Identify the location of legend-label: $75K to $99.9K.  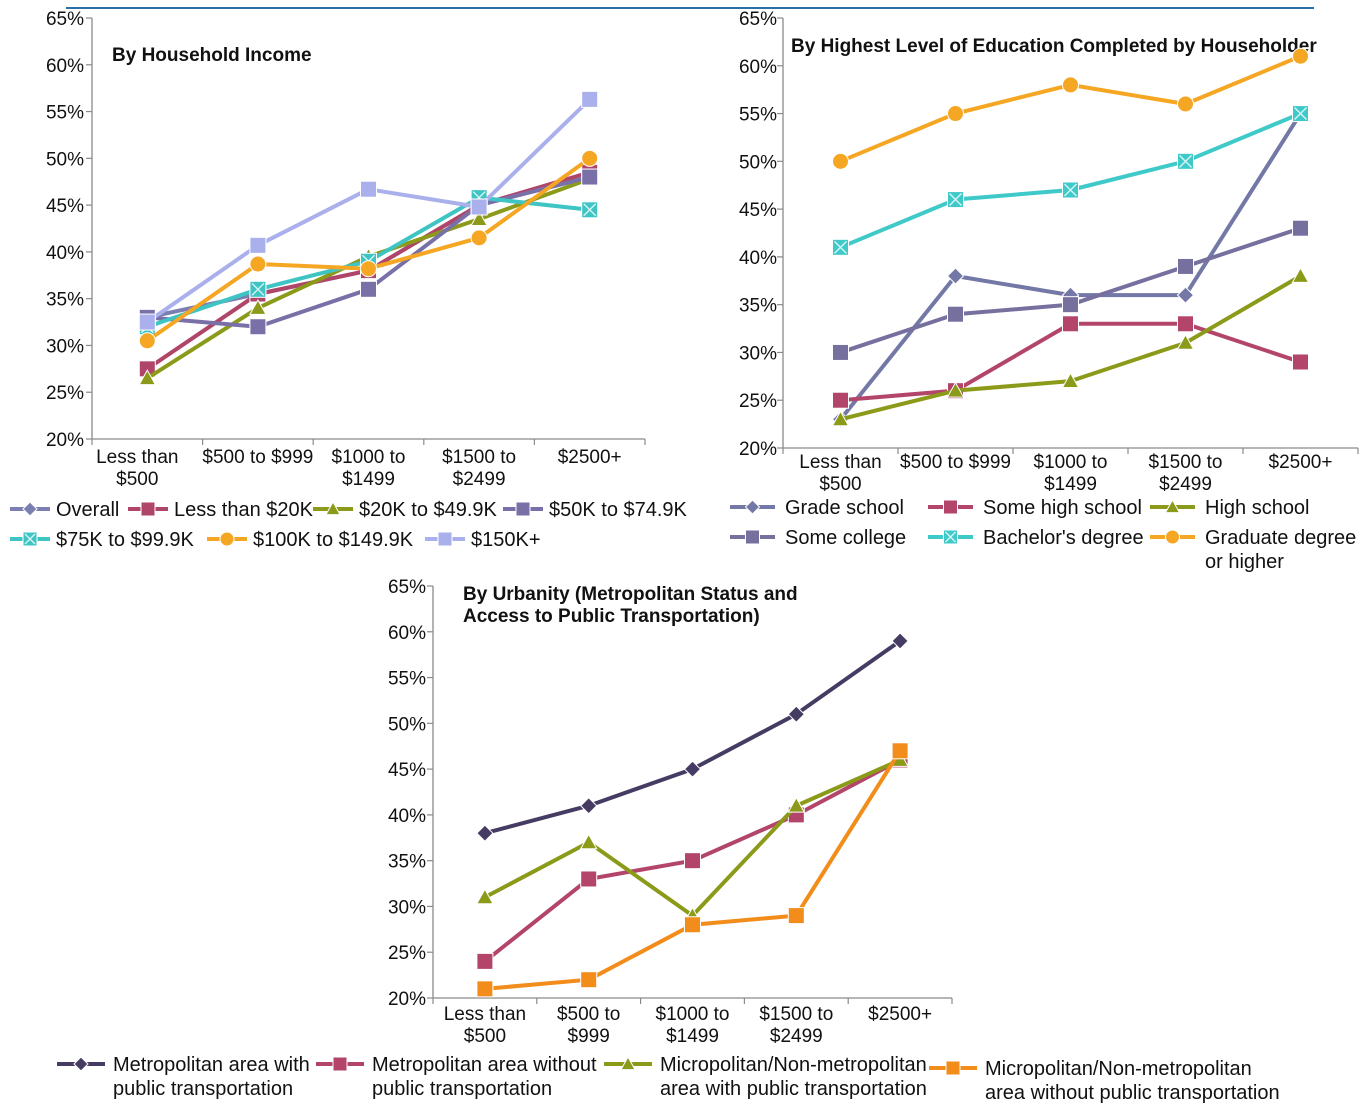
(125, 540).